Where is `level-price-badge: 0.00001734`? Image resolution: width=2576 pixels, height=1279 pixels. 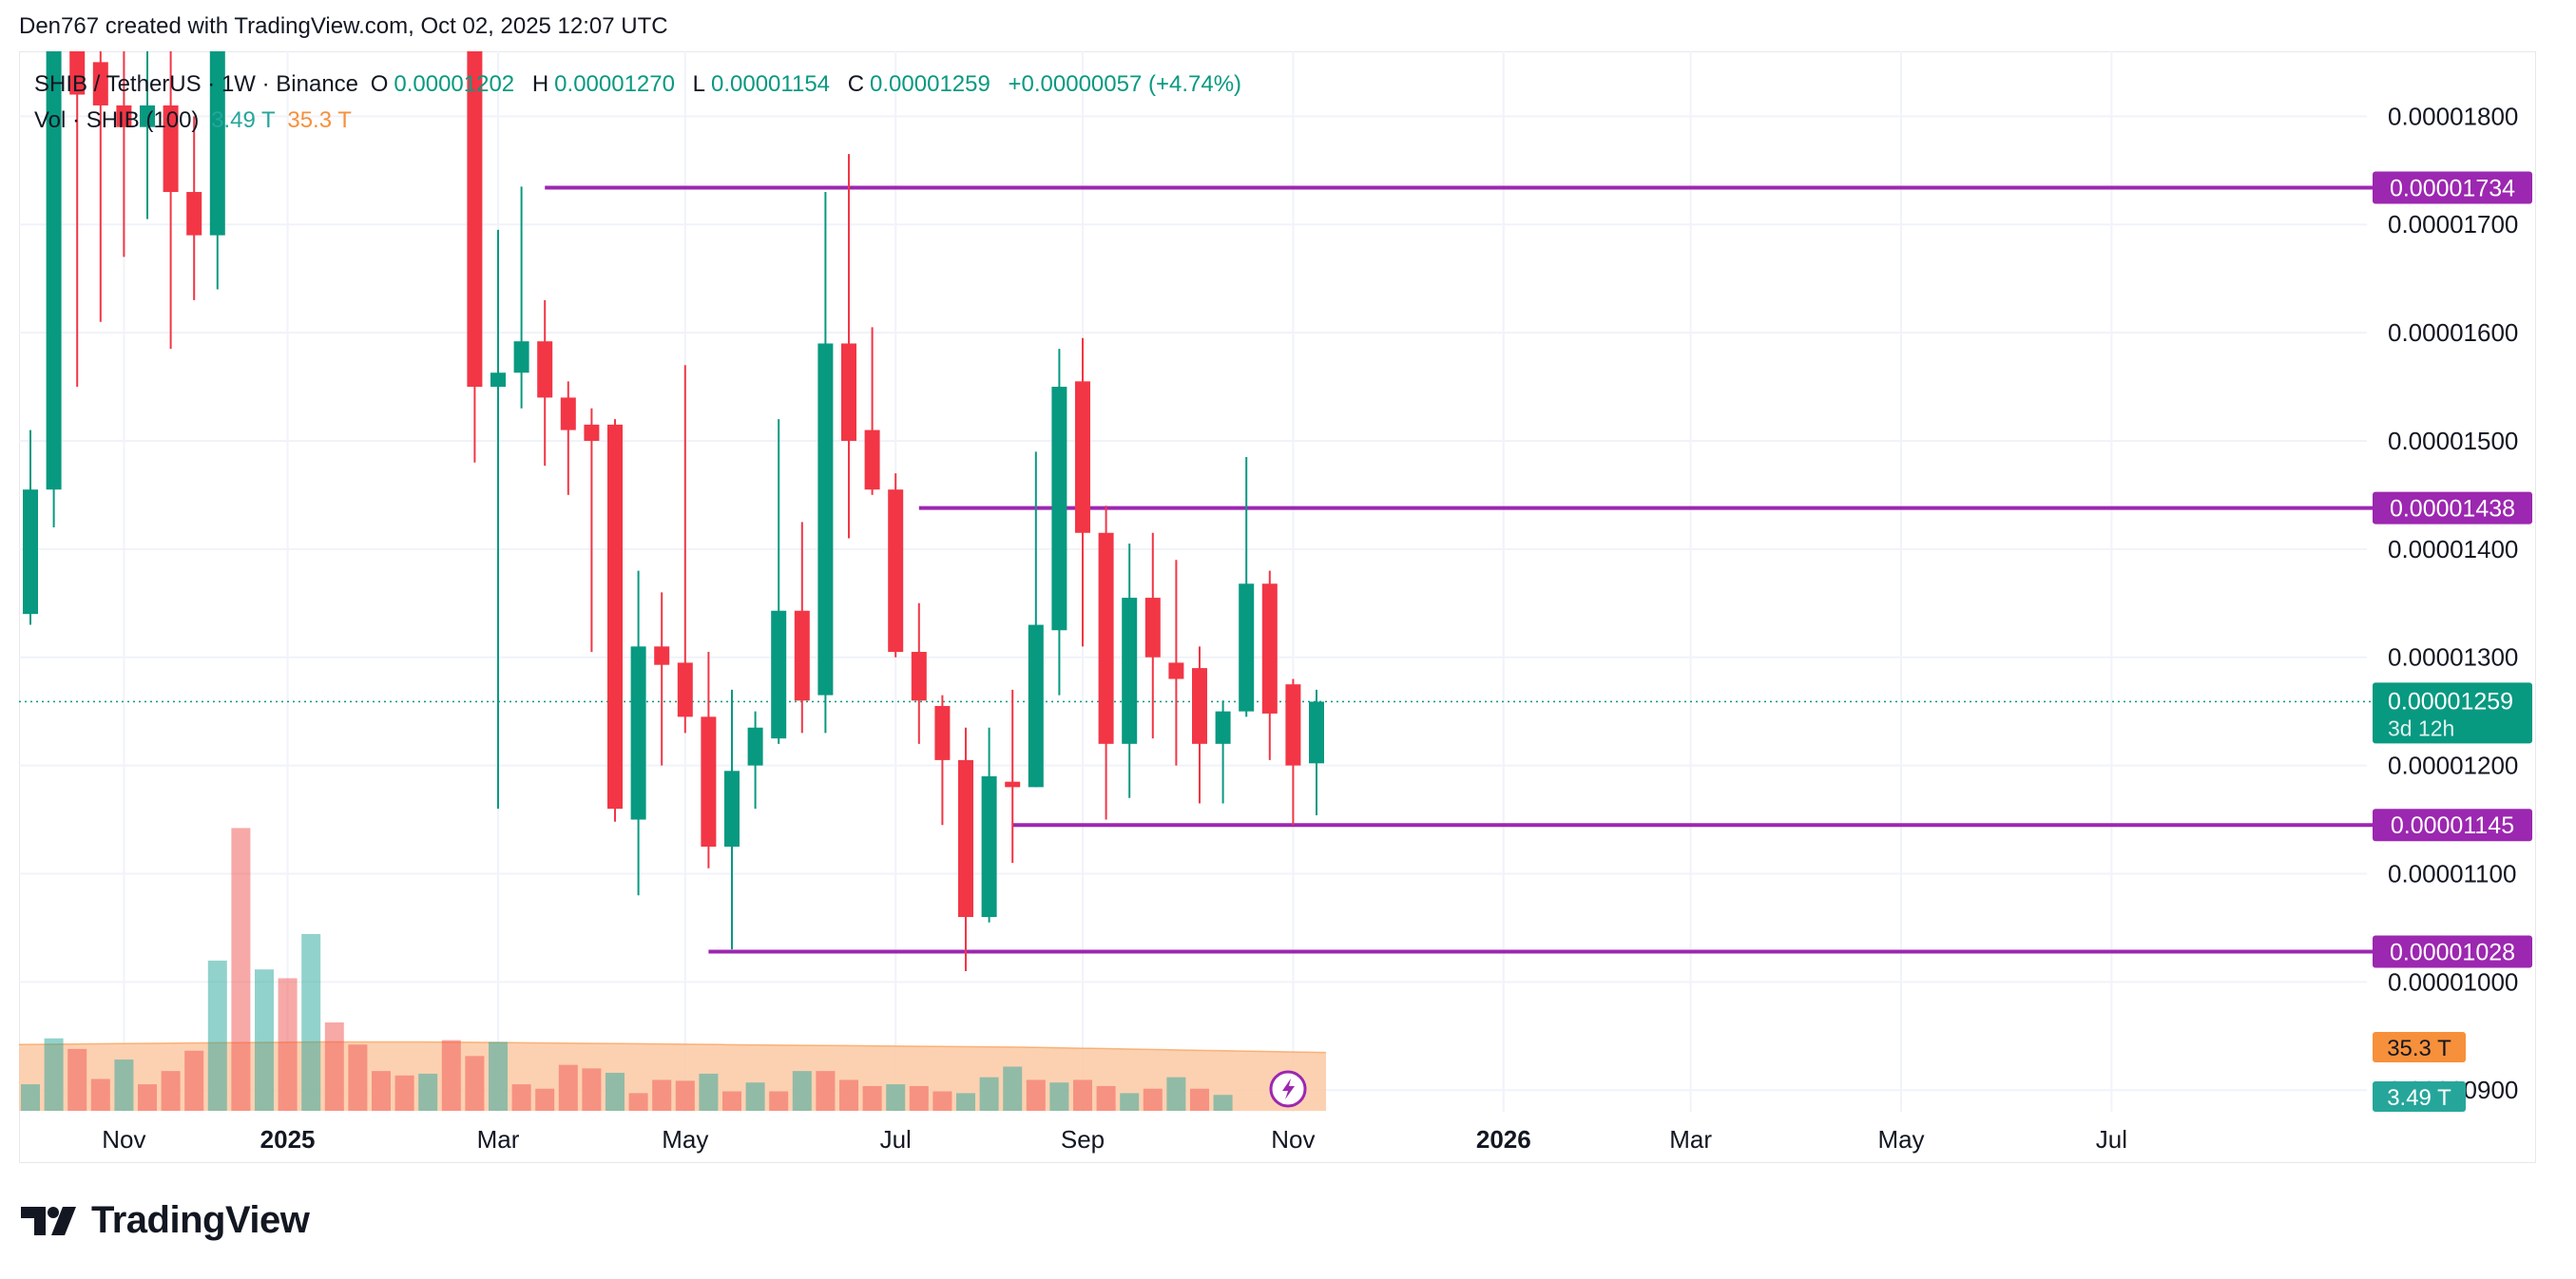 level-price-badge: 0.00001734 is located at coordinates (2453, 188).